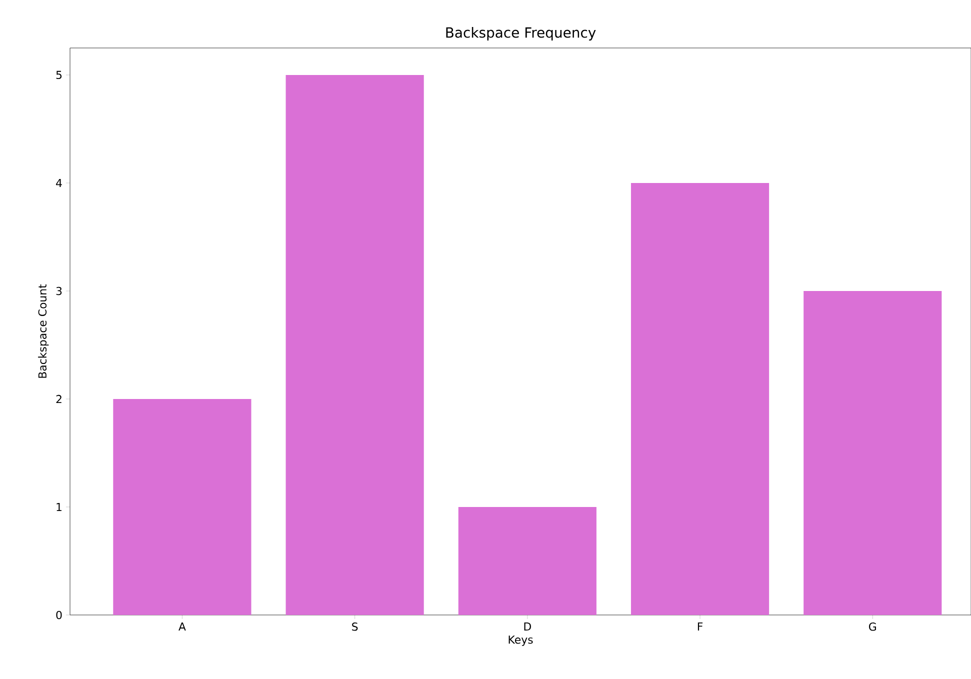  I want to click on x-tick-label: F, so click(700, 626).